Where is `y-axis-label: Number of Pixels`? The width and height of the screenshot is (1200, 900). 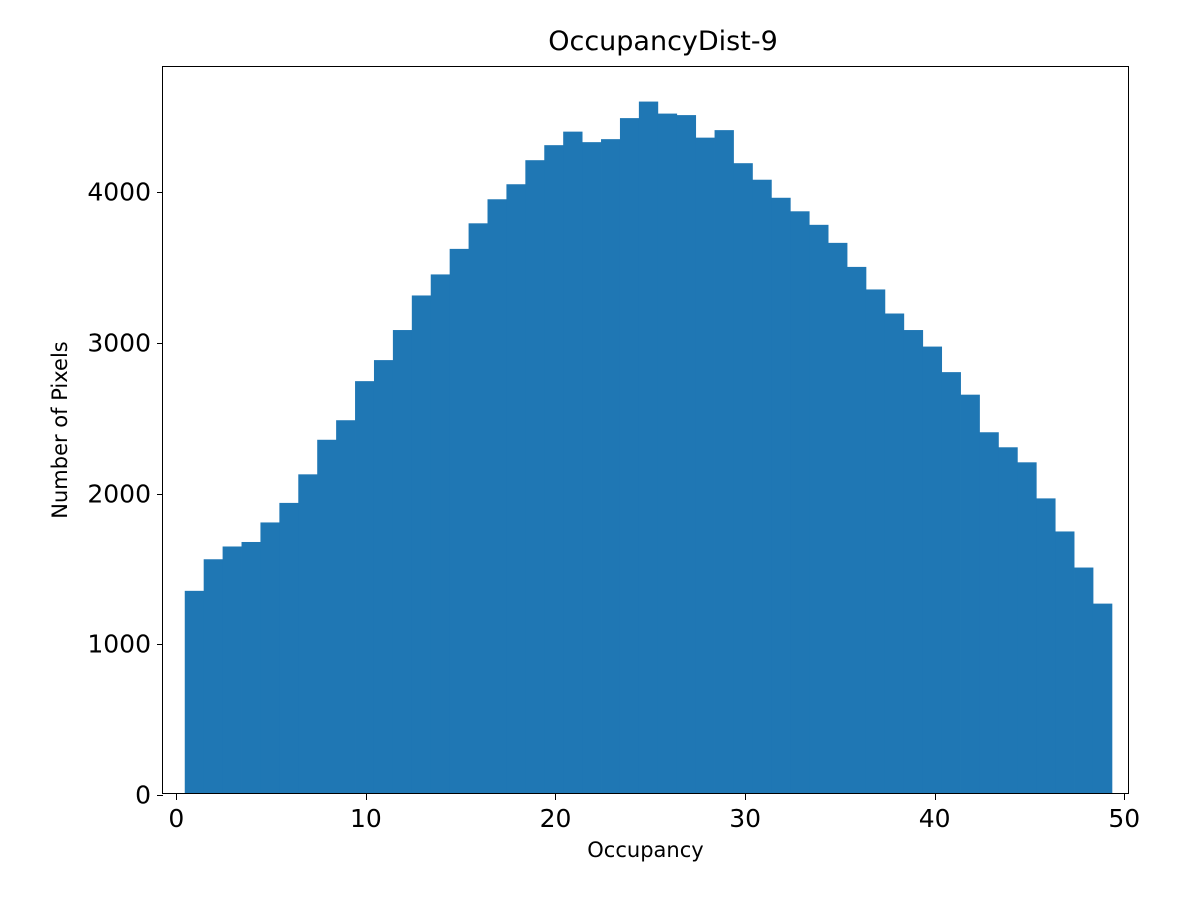
y-axis-label: Number of Pixels is located at coordinates (60, 430).